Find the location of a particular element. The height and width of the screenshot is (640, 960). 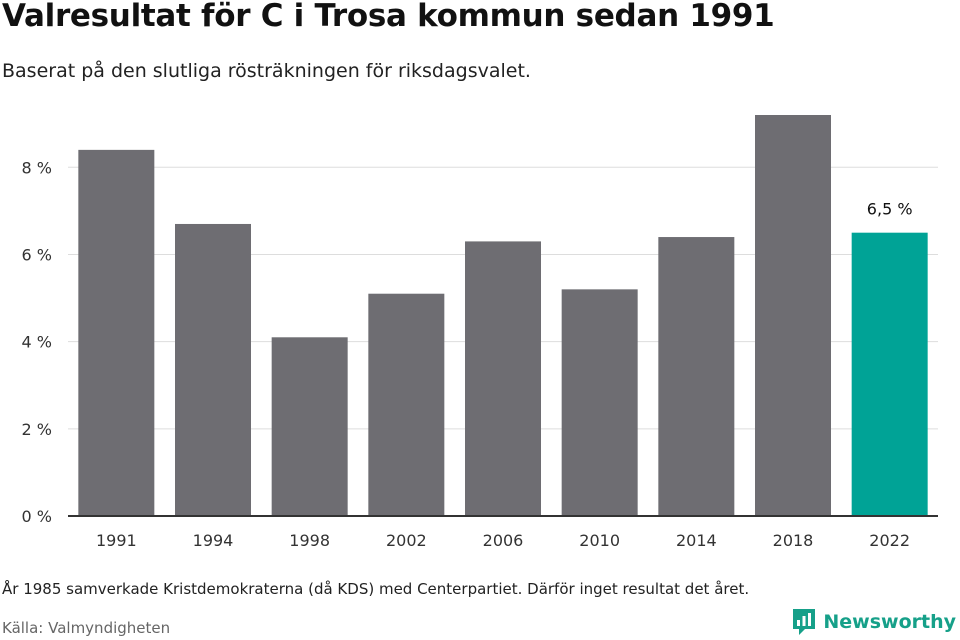

newsworthy-logo-icon is located at coordinates (804, 622).